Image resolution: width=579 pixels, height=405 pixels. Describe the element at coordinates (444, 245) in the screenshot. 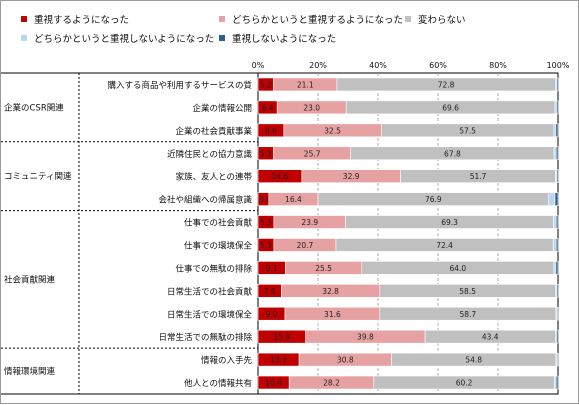

I see `data-label: 72.4` at that location.